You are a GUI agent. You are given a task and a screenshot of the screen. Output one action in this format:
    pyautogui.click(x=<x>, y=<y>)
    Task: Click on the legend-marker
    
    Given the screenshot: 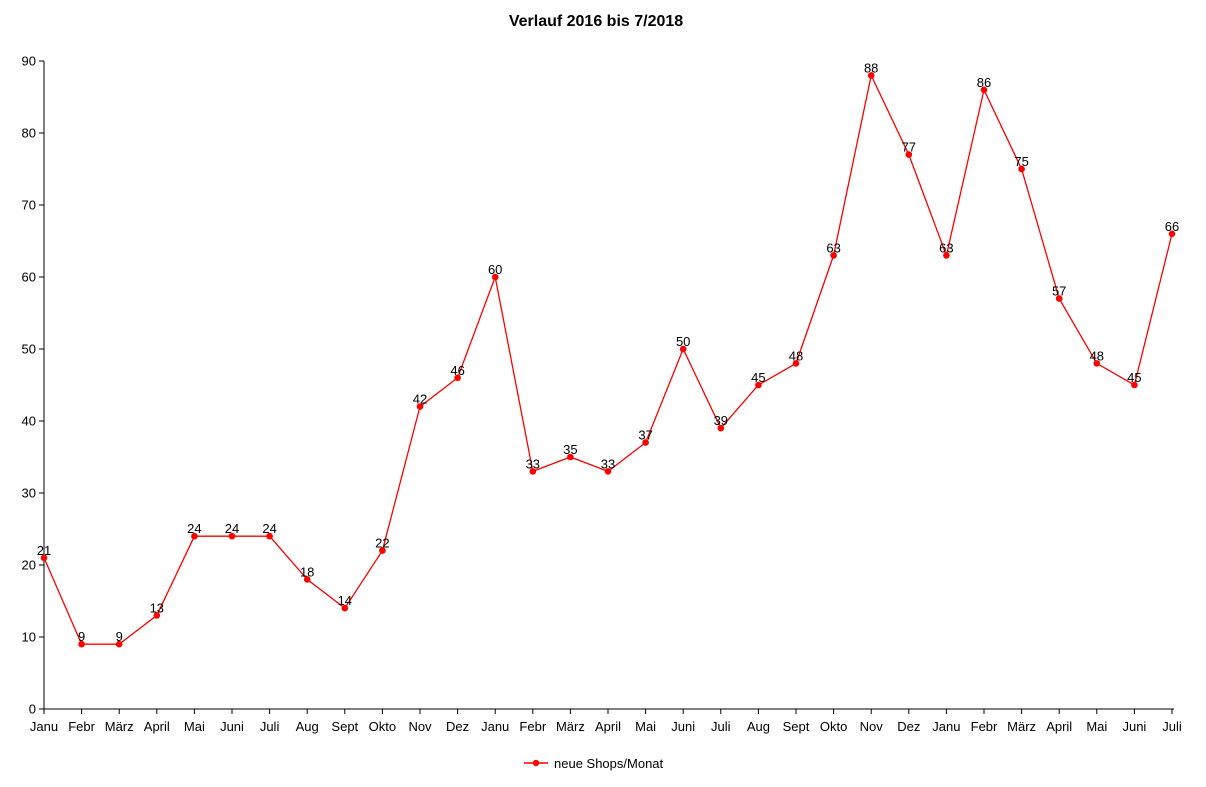 What is the action you would take?
    pyautogui.click(x=536, y=763)
    